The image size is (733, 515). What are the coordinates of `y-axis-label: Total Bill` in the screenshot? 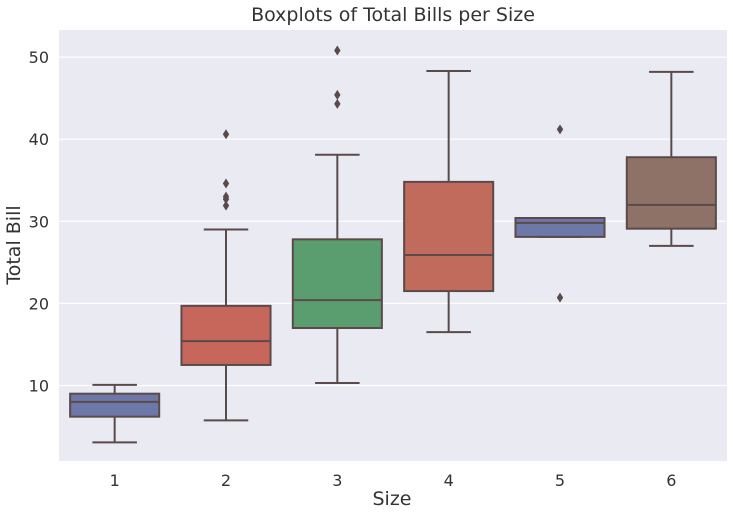 It's located at (14, 245).